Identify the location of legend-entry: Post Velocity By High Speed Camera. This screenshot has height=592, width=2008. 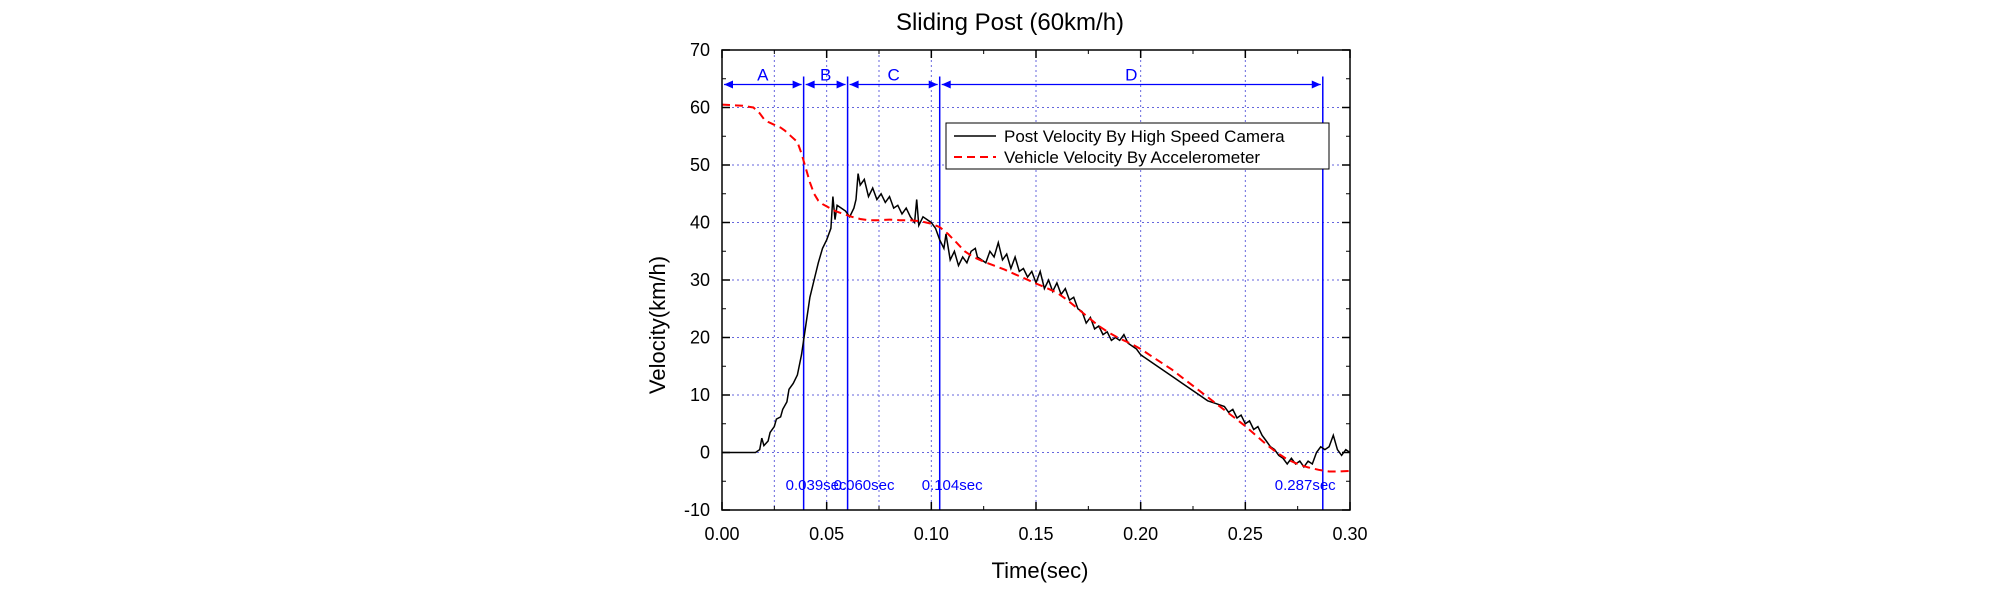
(1144, 136).